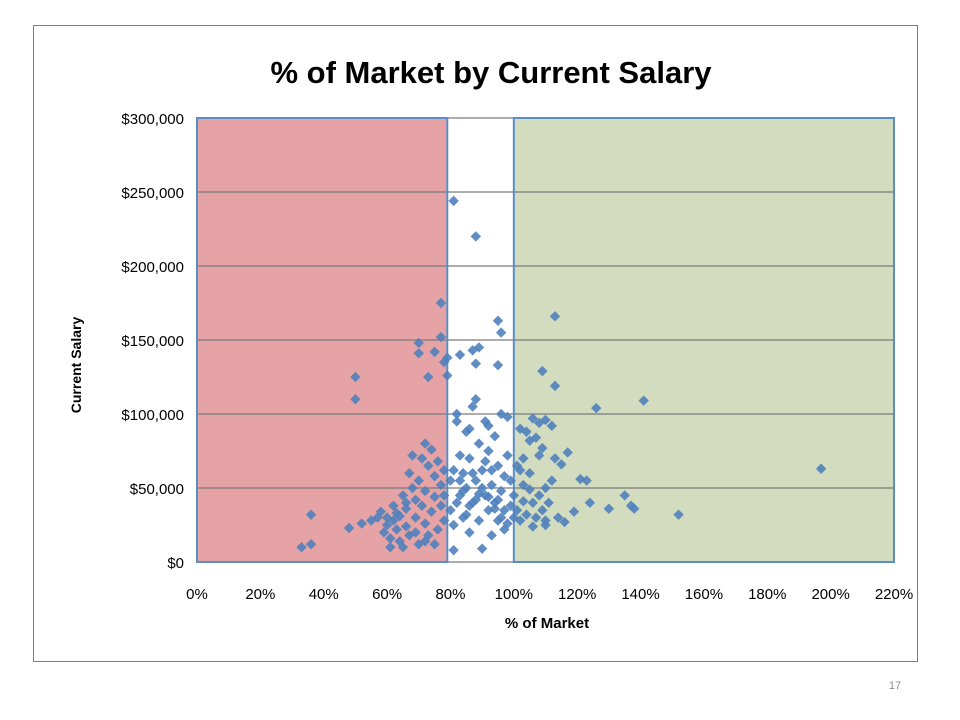 The width and height of the screenshot is (960, 720). What do you see at coordinates (152, 415) in the screenshot?
I see `y-tick-label: $100,000` at bounding box center [152, 415].